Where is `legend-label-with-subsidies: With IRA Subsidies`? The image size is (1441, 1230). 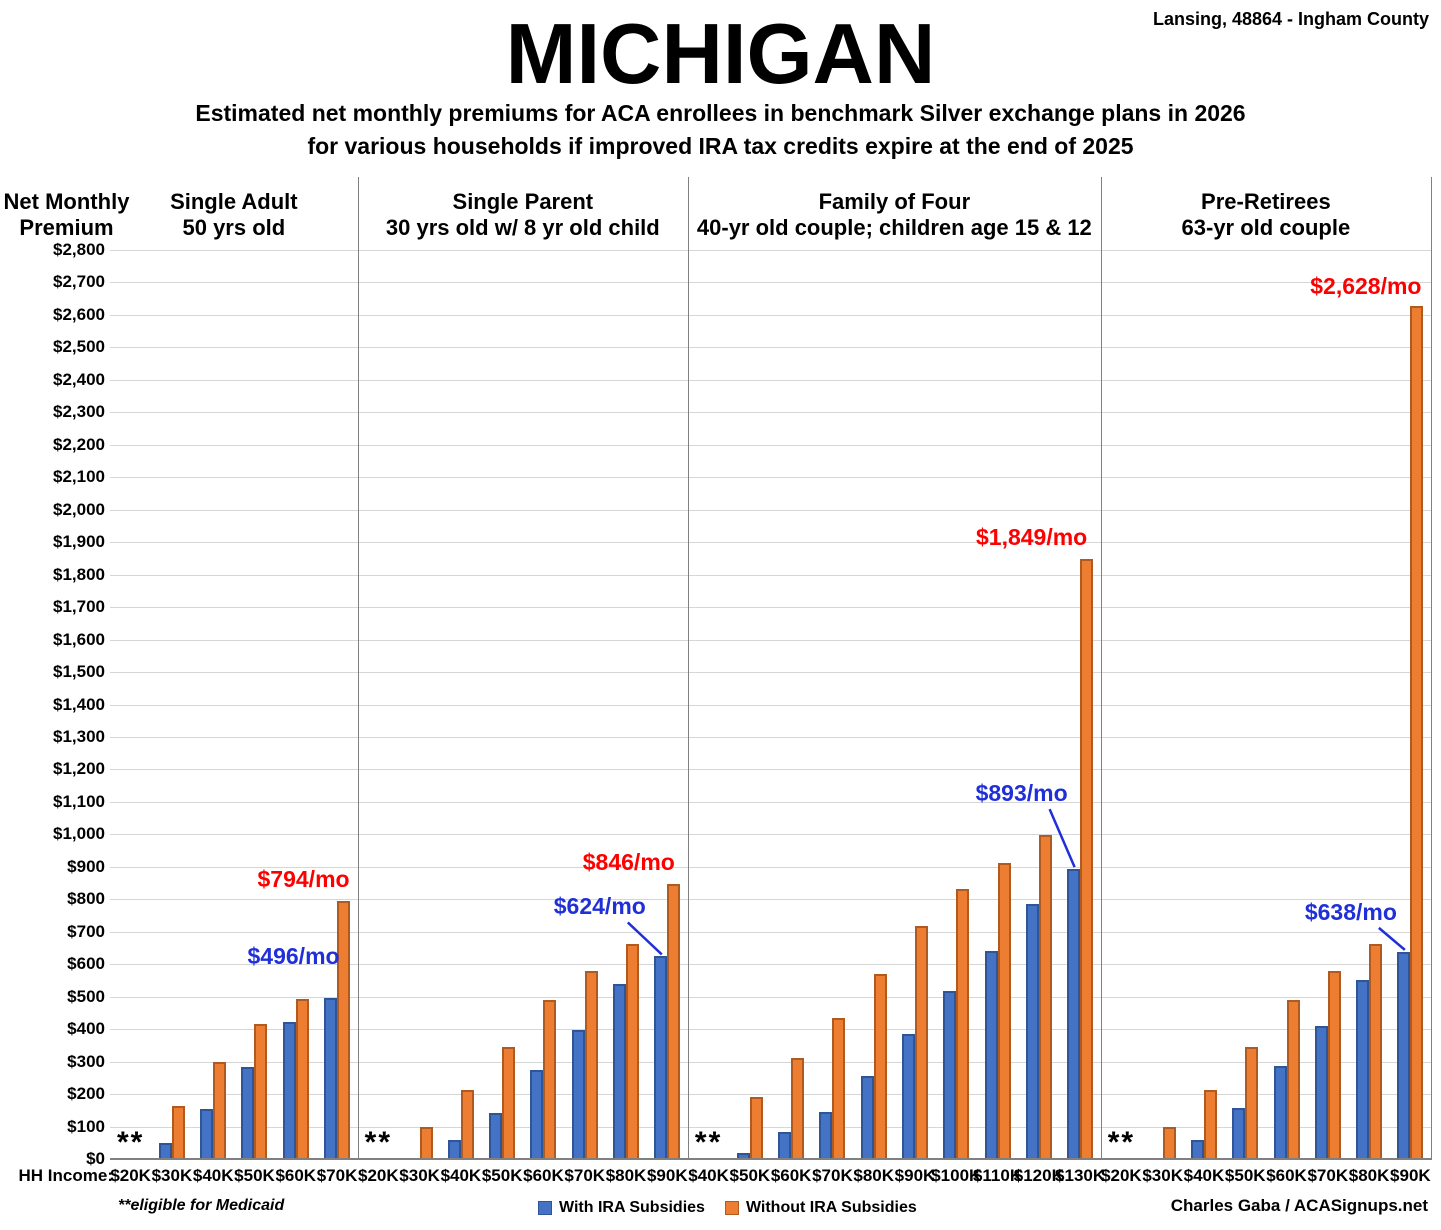 legend-label-with-subsidies: With IRA Subsidies is located at coordinates (632, 1207).